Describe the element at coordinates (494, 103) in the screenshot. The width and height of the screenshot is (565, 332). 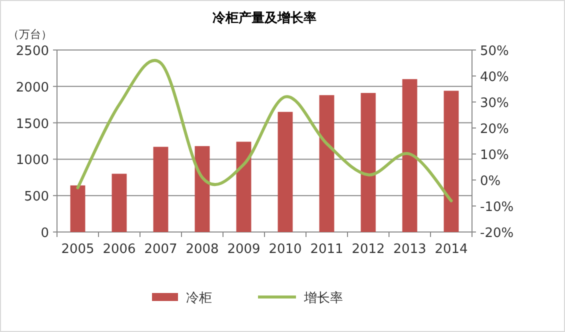
I see `y2-tick-label: 30%` at that location.